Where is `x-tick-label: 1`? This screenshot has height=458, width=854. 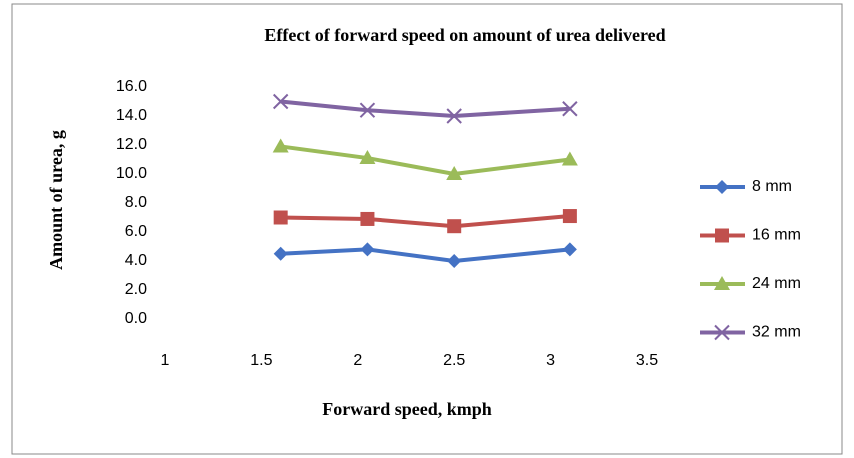
x-tick-label: 1 is located at coordinates (165, 360).